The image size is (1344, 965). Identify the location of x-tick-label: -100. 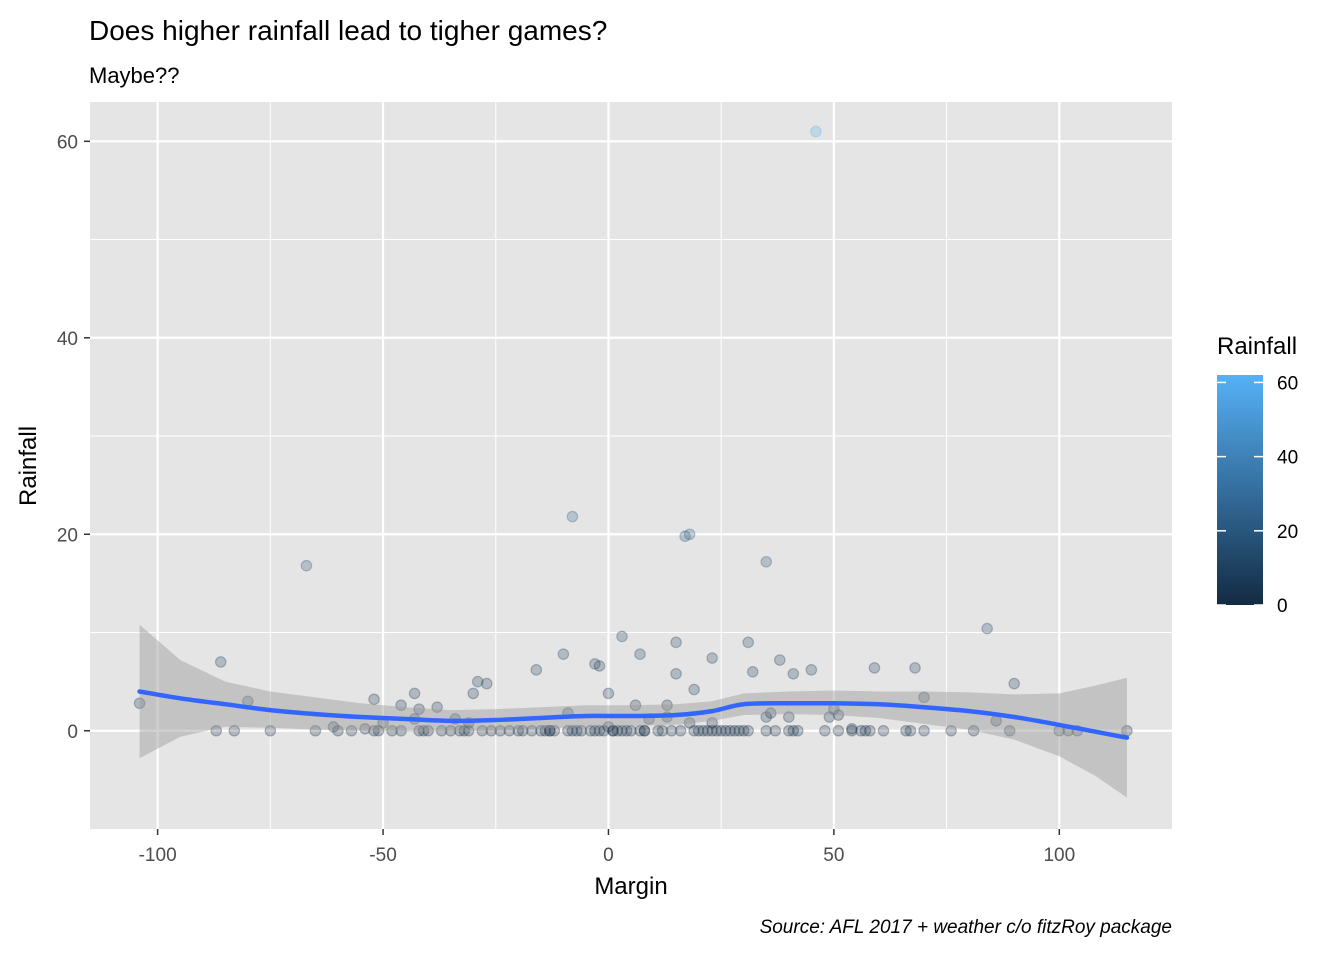
(158, 855).